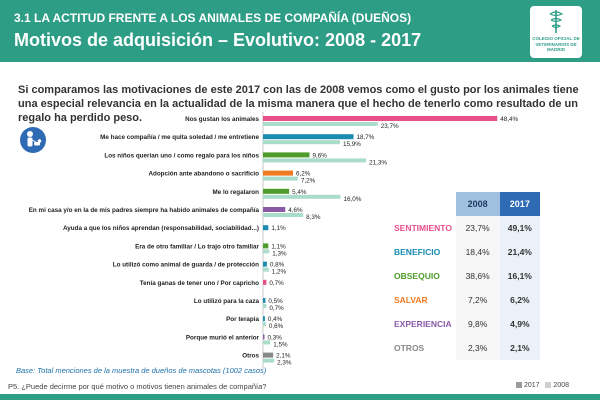 The height and width of the screenshot is (400, 600). What do you see at coordinates (423, 324) in the screenshot?
I see `summary-row-label: EXPERIENCIA` at bounding box center [423, 324].